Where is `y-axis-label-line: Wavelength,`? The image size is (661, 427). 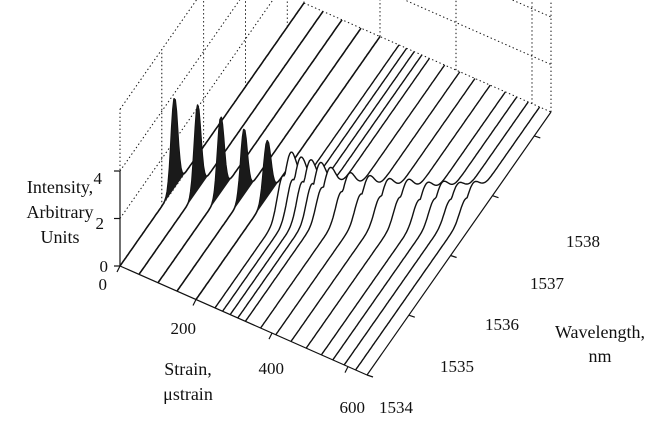 y-axis-label-line: Wavelength, is located at coordinates (600, 332).